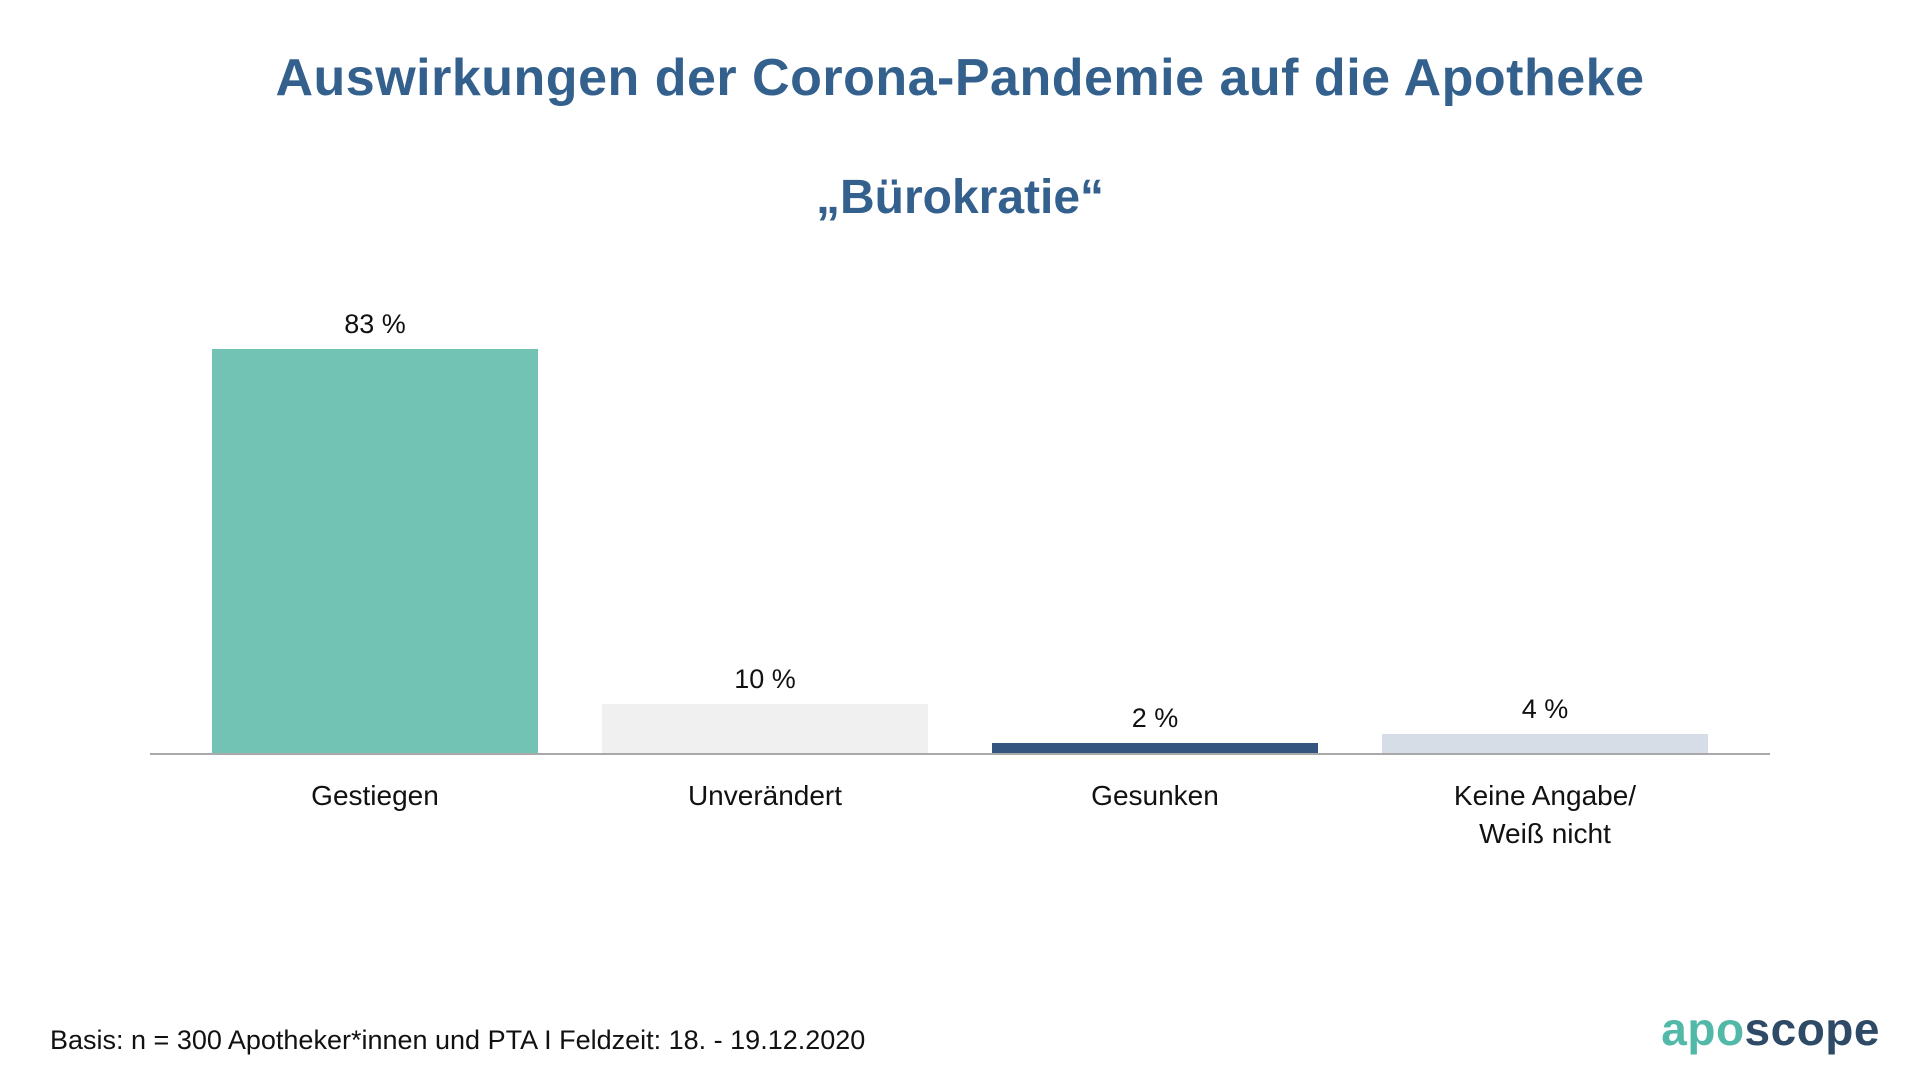 This screenshot has width=1920, height=1080. I want to click on bar-value-label: 83 %, so click(375, 324).